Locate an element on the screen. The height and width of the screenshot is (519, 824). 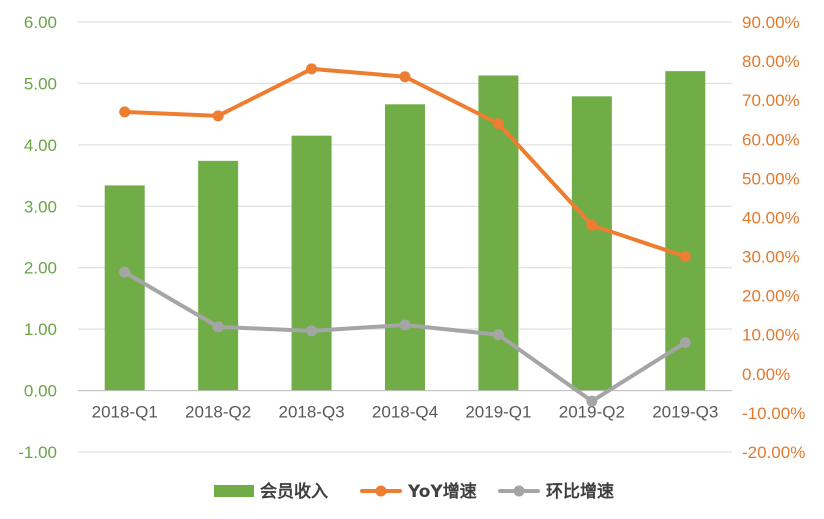
right-tick-label: -10.00% is located at coordinates (773, 413).